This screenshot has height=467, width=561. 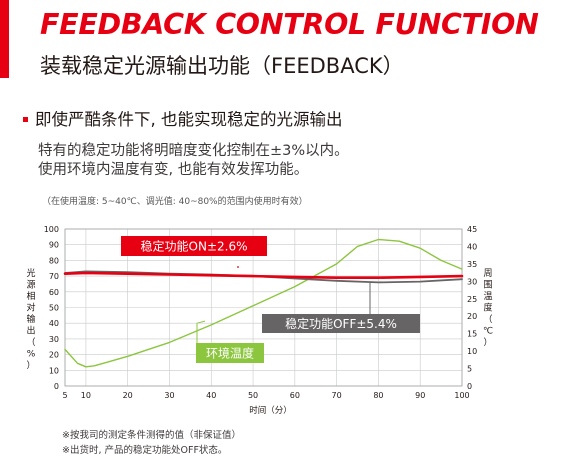 I want to click on footnote-1: ※按我司的测定条件测得的值（非保证值）, so click(x=151, y=435).